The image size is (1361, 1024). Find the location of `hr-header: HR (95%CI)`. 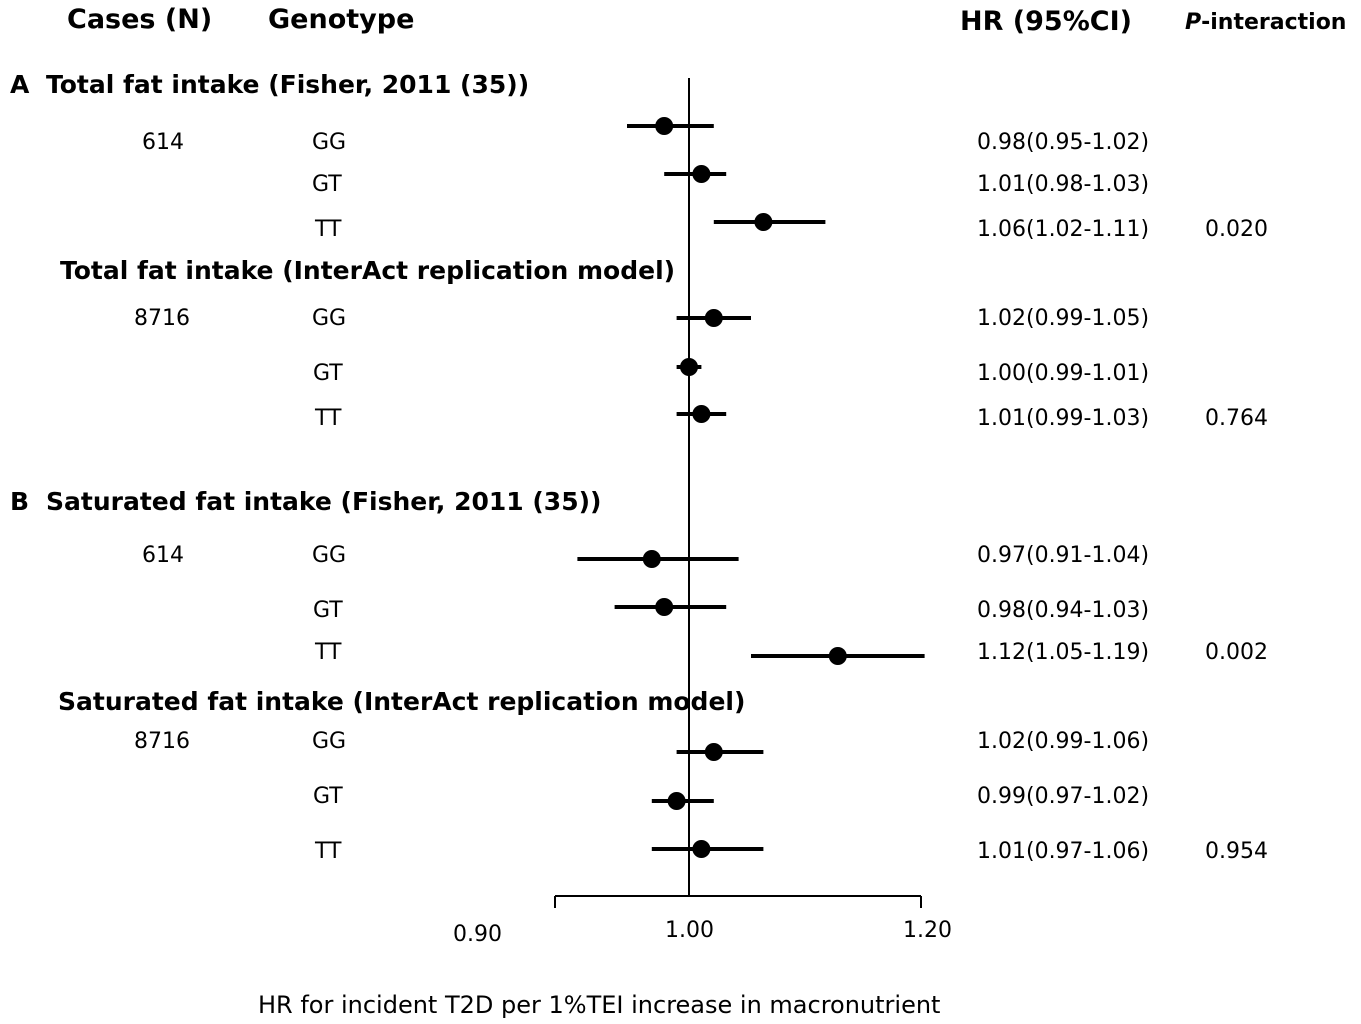

hr-header: HR (95%CI) is located at coordinates (1046, 21).